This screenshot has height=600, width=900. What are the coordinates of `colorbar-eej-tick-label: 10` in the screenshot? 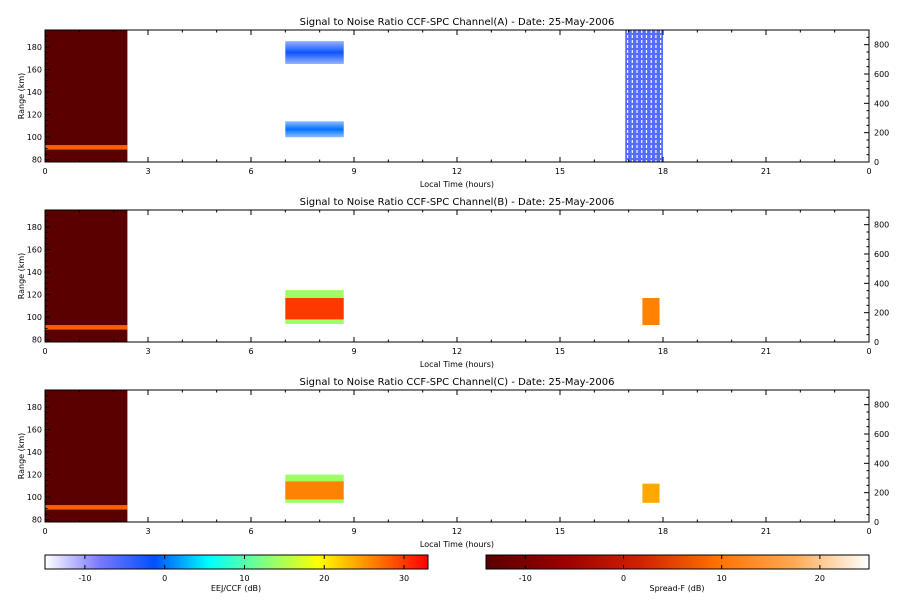 It's located at (244, 578).